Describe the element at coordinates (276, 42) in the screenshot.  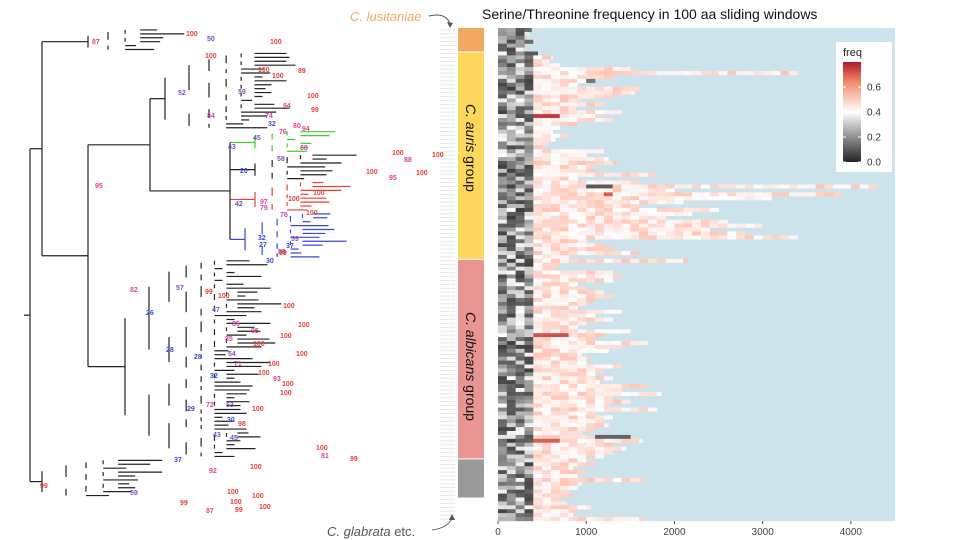
I see `bootstrap-label: 100` at that location.